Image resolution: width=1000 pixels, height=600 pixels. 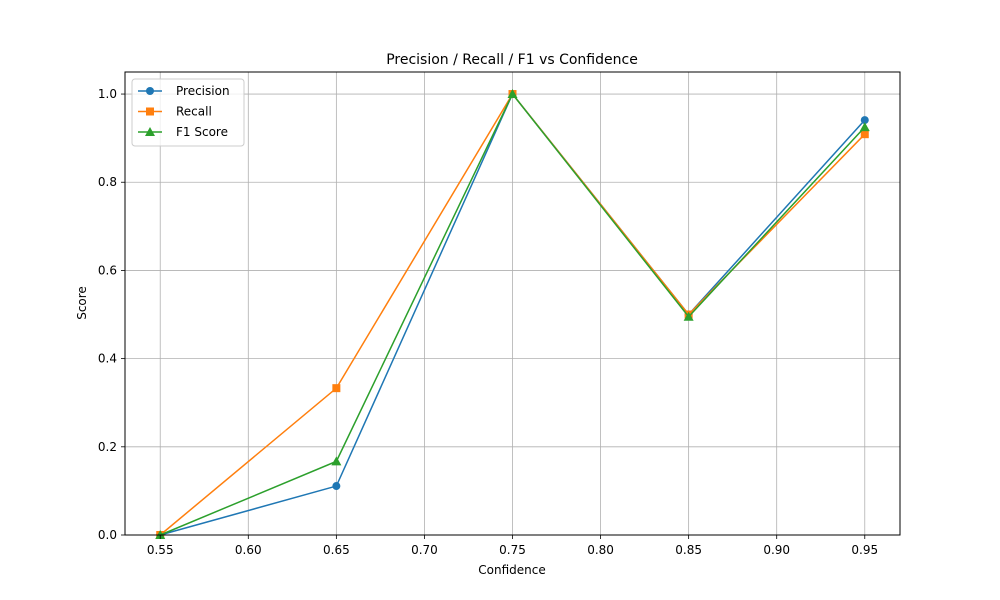 What do you see at coordinates (336, 550) in the screenshot?
I see `x-tick-label: 0.65` at bounding box center [336, 550].